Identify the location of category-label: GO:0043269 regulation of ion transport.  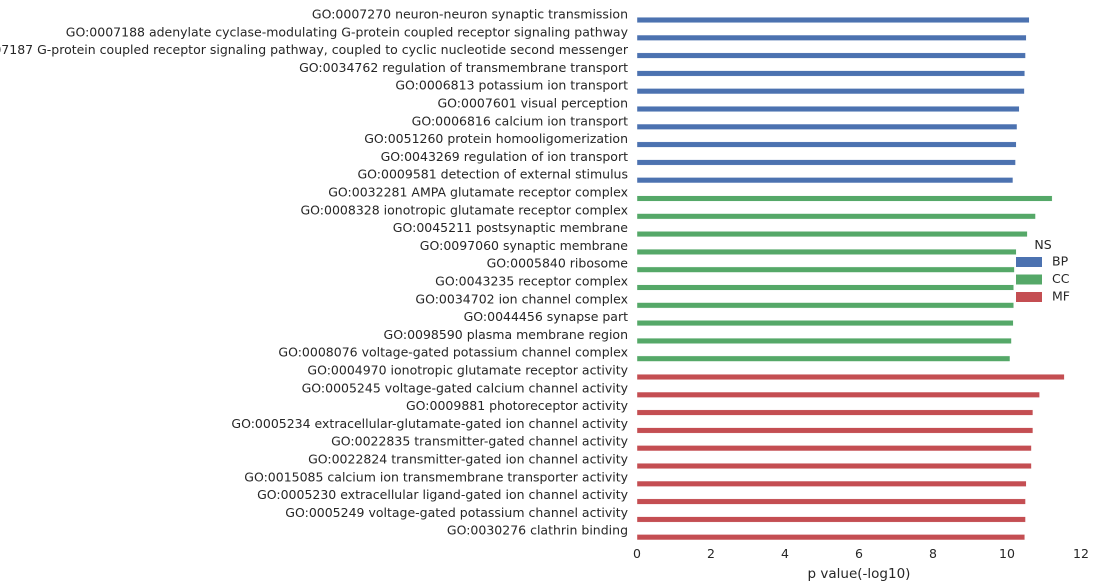
(505, 156).